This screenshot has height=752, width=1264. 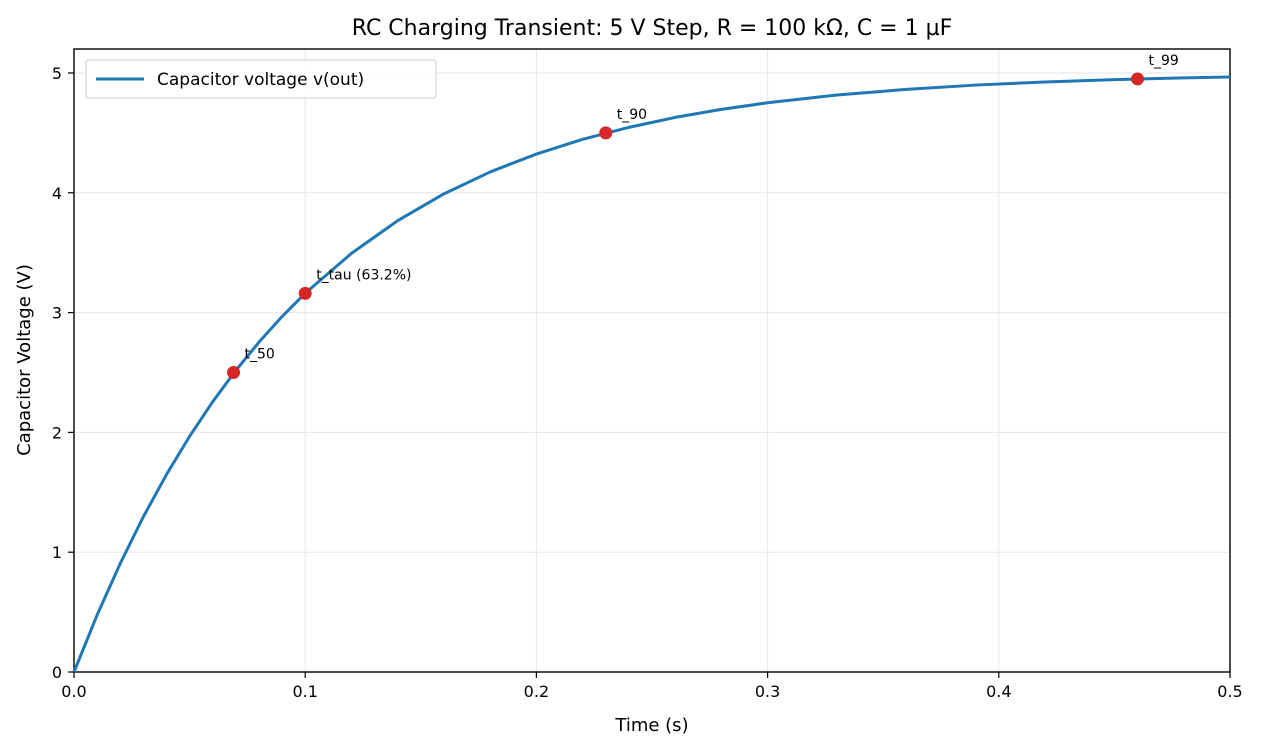 What do you see at coordinates (57, 193) in the screenshot?
I see `y-tick-label: 4` at bounding box center [57, 193].